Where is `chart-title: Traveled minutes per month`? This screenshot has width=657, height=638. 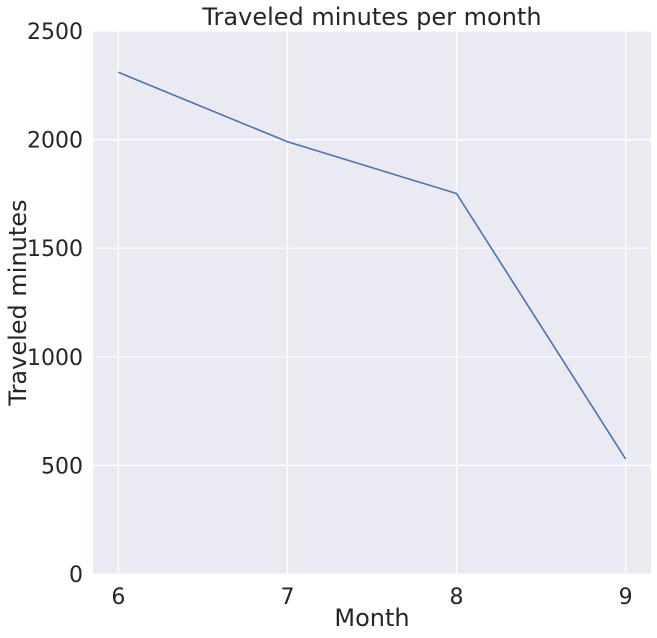
chart-title: Traveled minutes per month is located at coordinates (371, 17).